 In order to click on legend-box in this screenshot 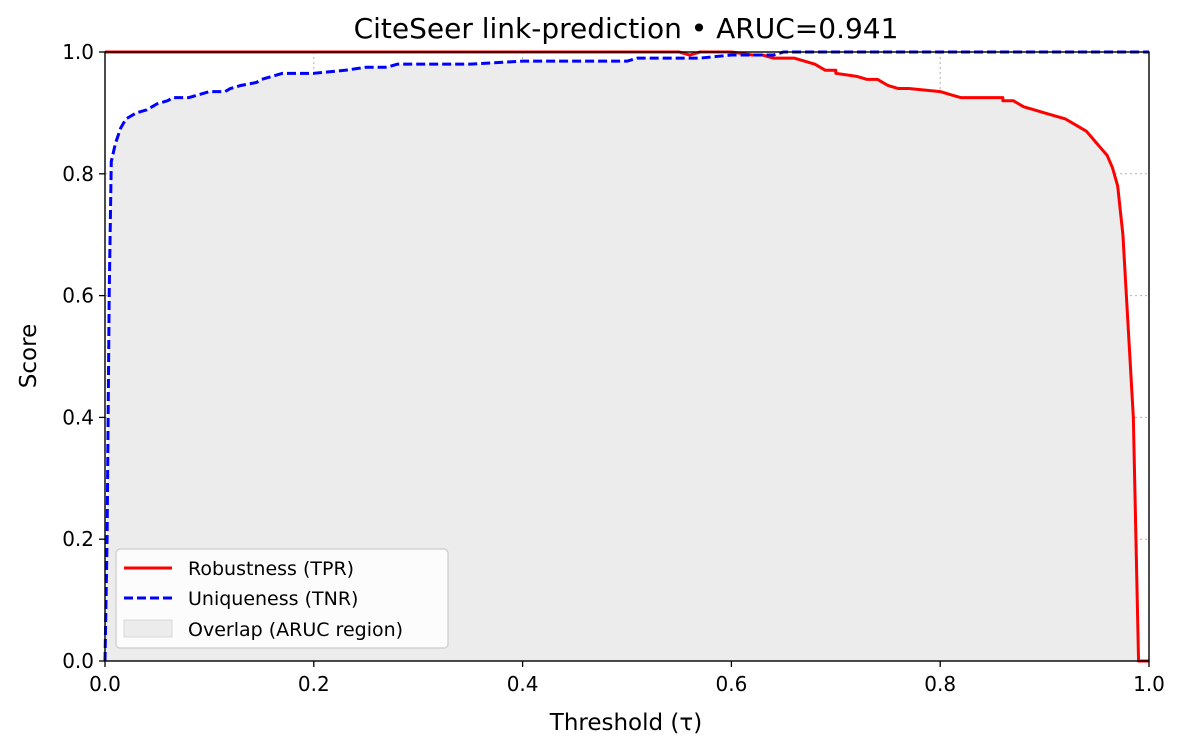, I will do `click(282, 598)`.